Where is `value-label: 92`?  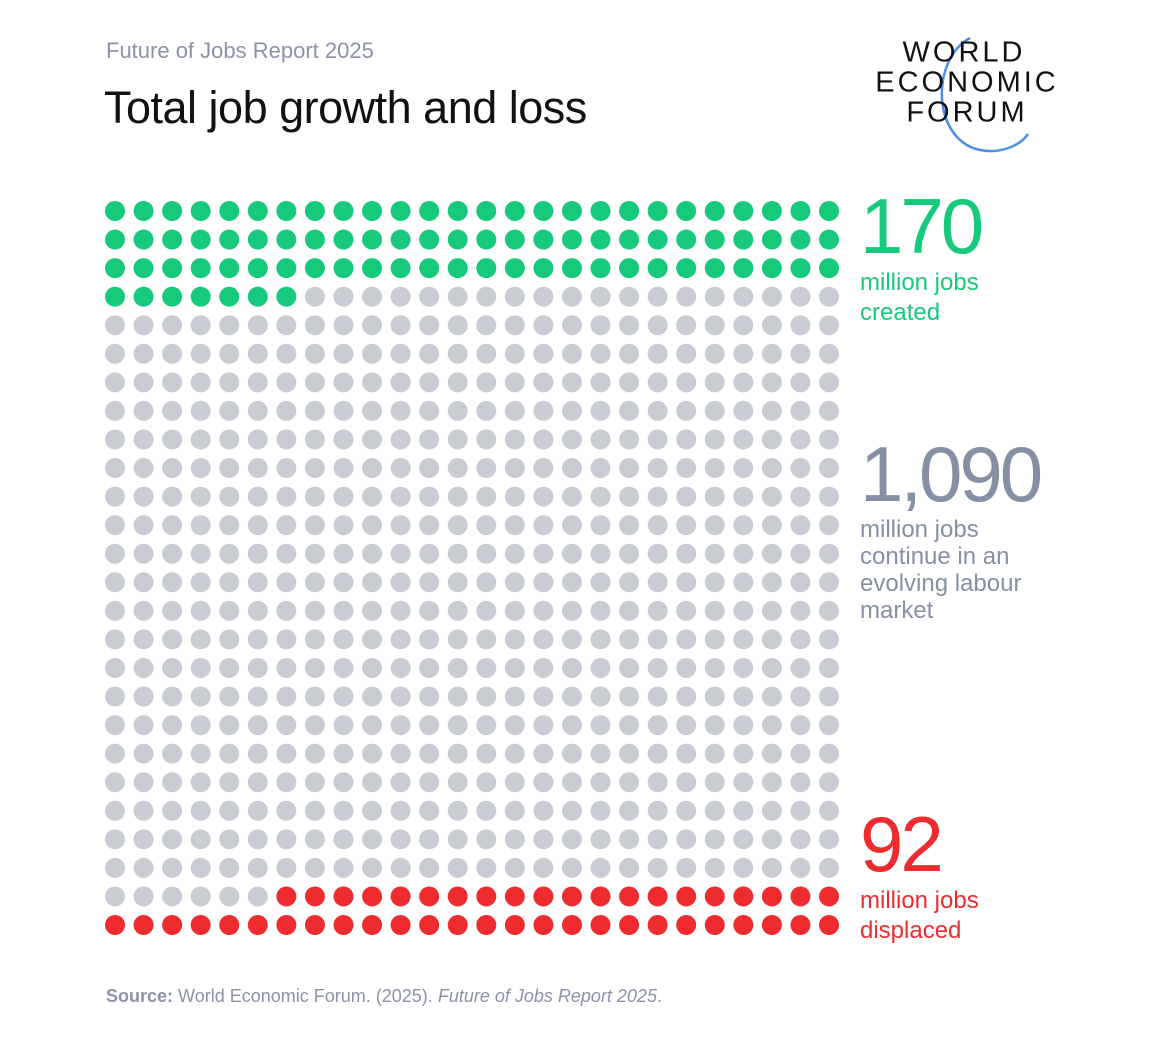
value-label: 92 is located at coordinates (902, 844).